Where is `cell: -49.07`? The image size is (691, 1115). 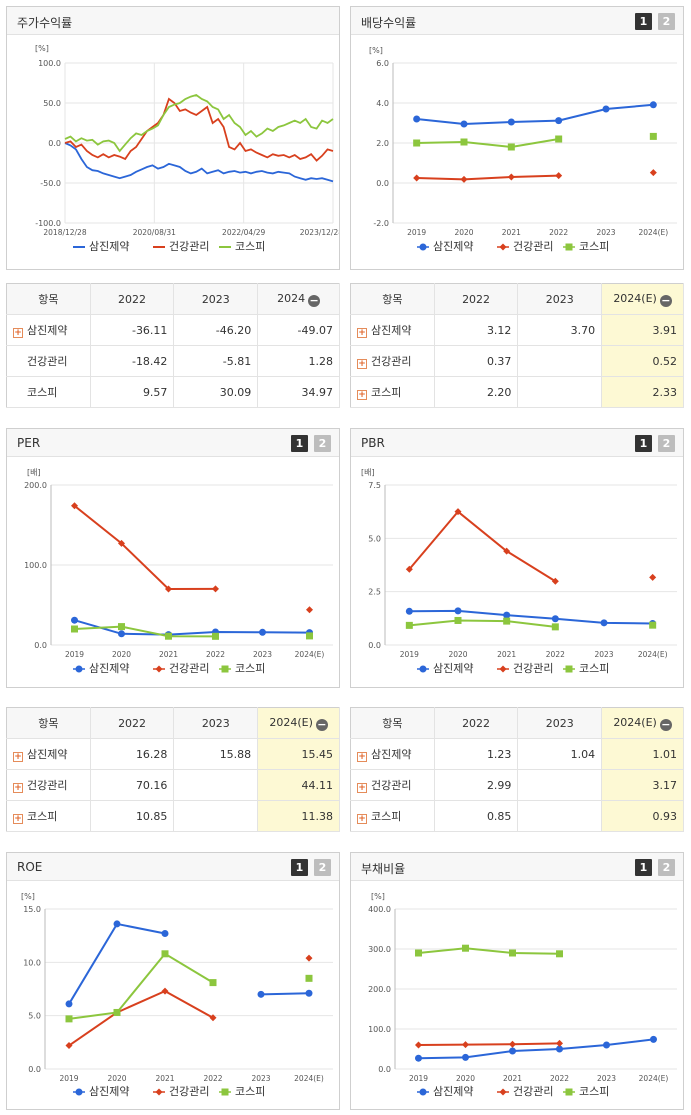
cell: -49.07 is located at coordinates (298, 330).